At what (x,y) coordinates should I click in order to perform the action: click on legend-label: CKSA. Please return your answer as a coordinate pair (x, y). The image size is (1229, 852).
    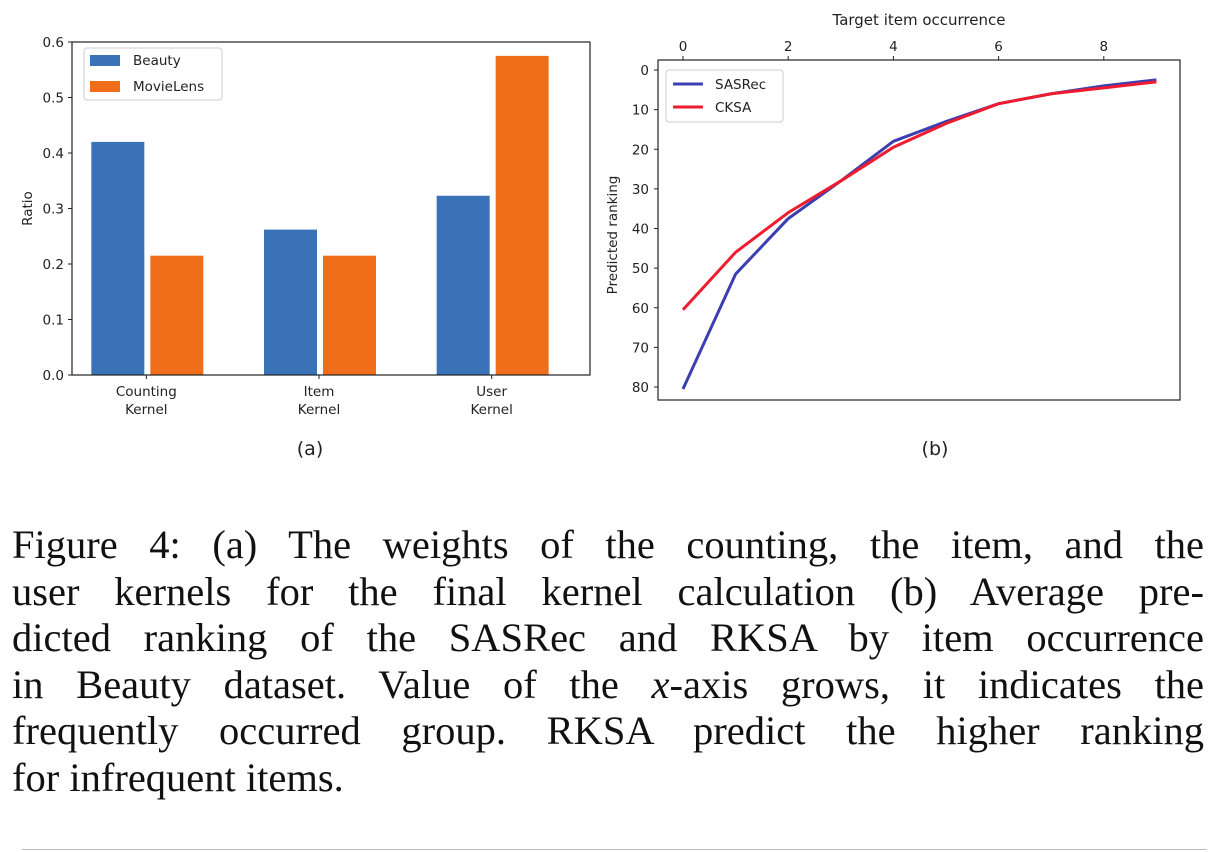
    Looking at the image, I should click on (733, 108).